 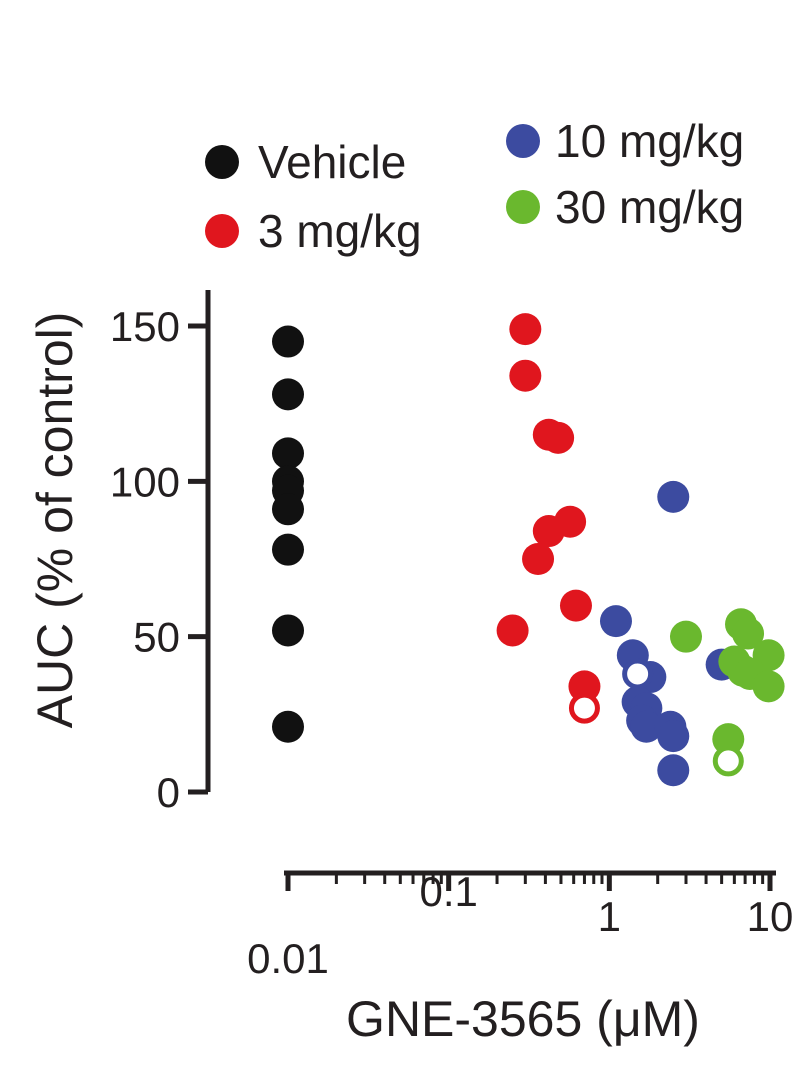 I want to click on x-tick-label: 1, so click(x=609, y=916).